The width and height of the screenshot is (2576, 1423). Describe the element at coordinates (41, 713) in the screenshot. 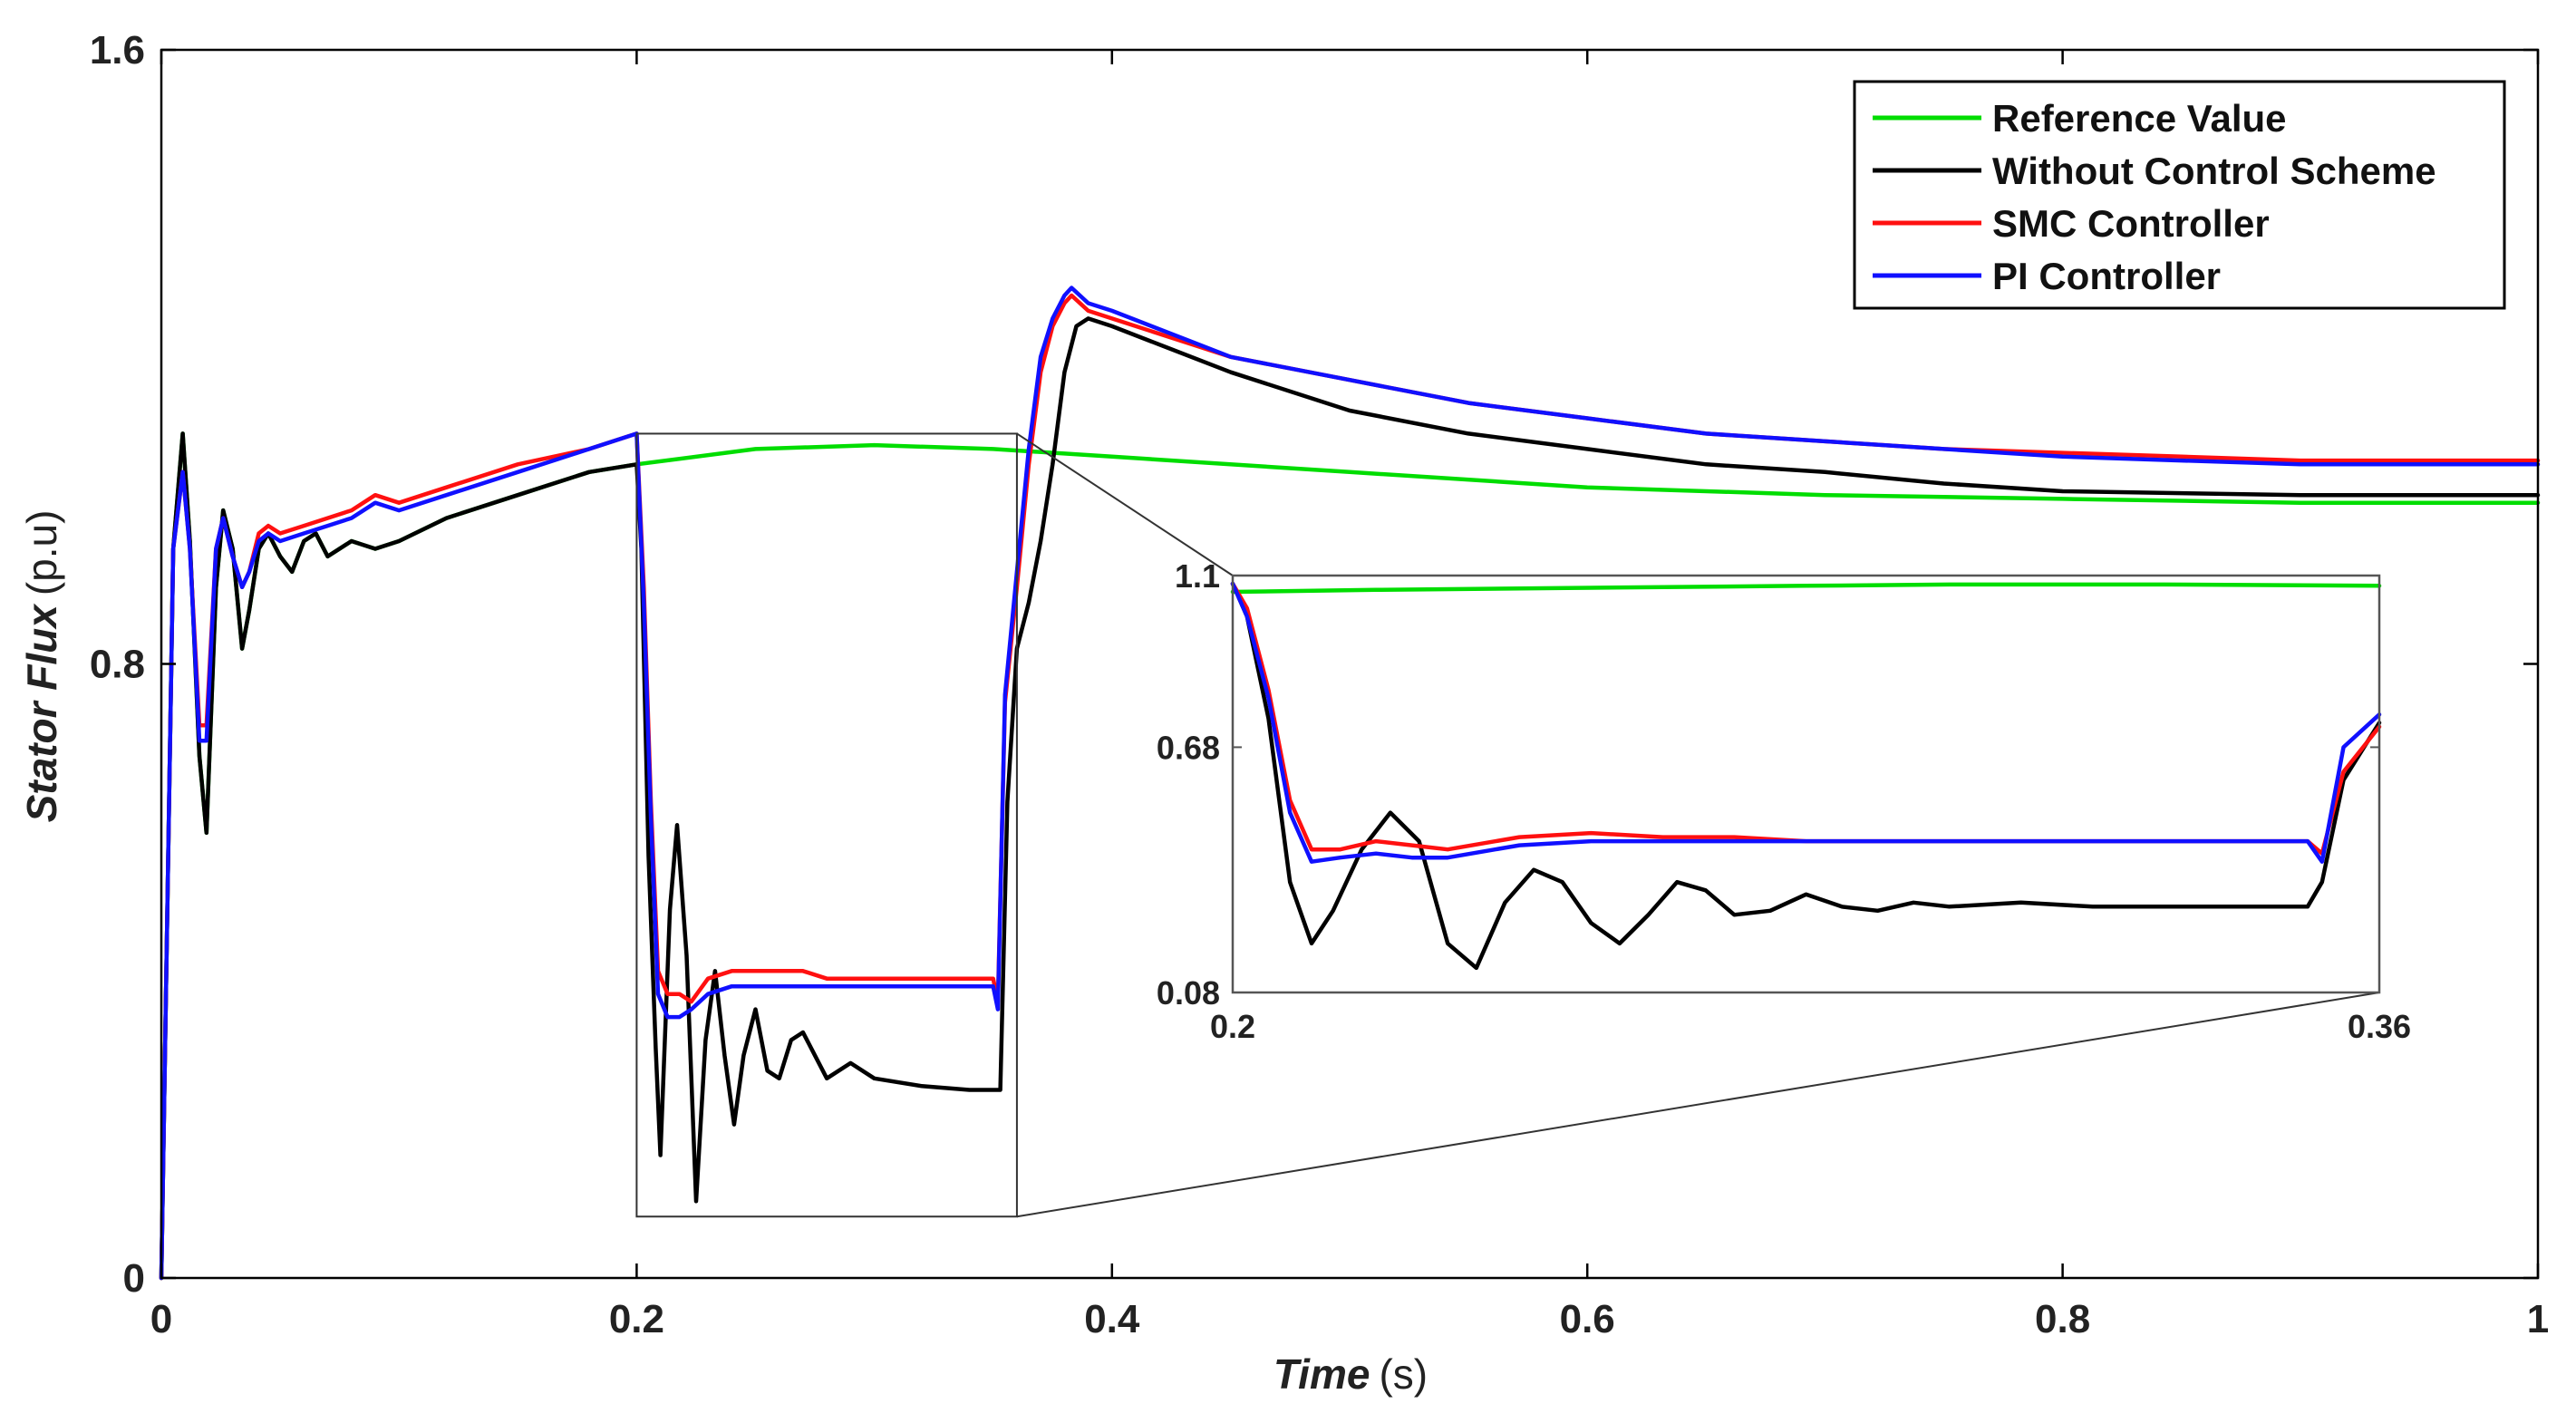

I see `y-axis-label-text: Stator Flux` at that location.